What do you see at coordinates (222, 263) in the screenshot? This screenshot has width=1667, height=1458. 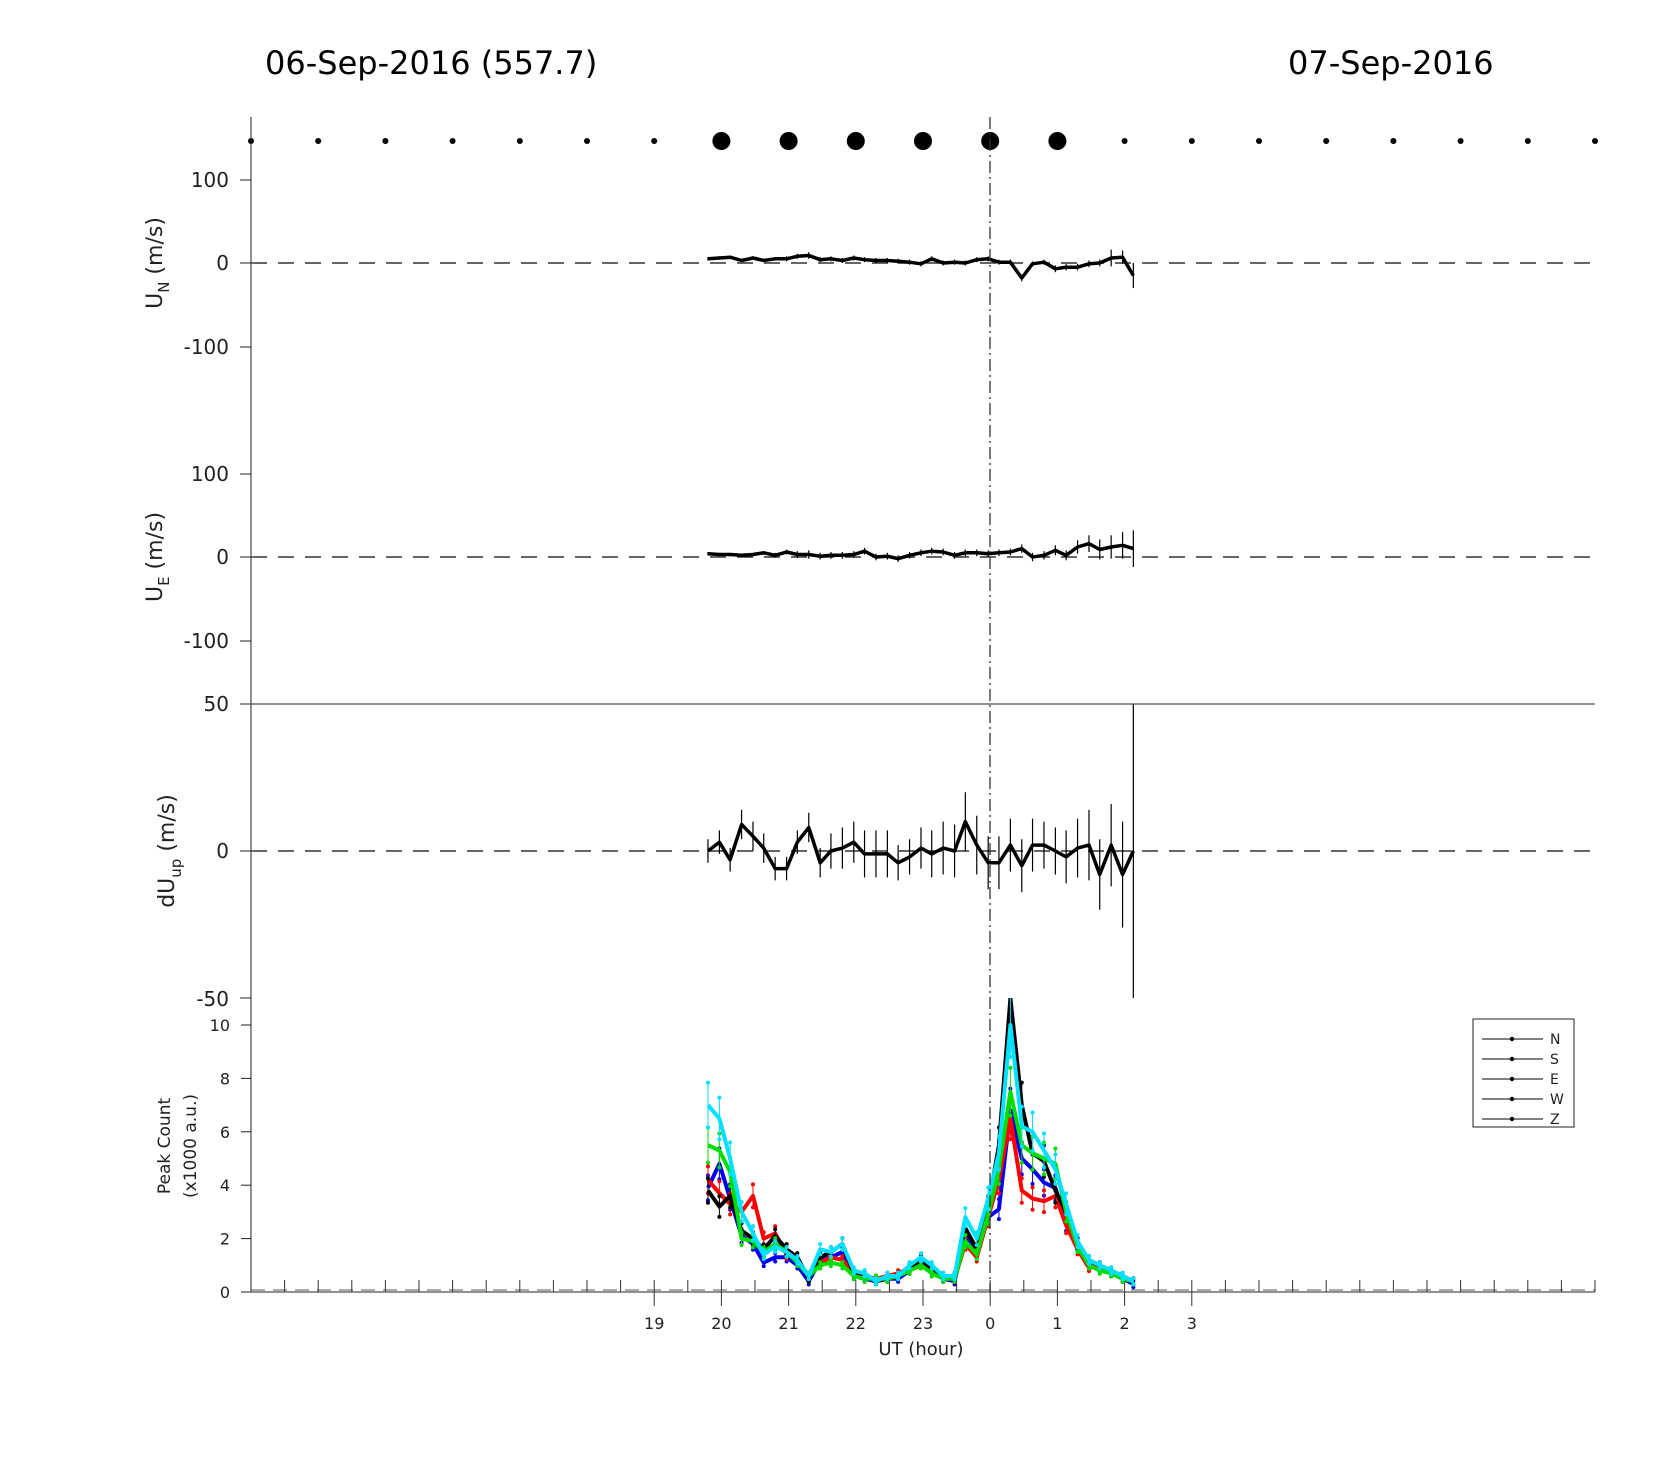 I see `panel-un-ytick-label-2: 0` at bounding box center [222, 263].